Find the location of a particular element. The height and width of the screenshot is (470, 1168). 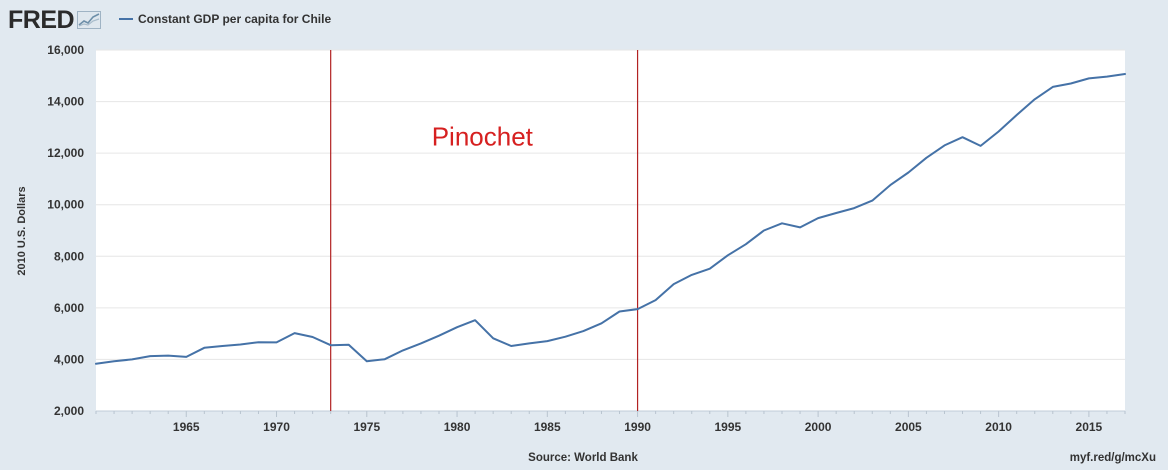

legend-label: Constant GDP per capita for Chile is located at coordinates (235, 19).